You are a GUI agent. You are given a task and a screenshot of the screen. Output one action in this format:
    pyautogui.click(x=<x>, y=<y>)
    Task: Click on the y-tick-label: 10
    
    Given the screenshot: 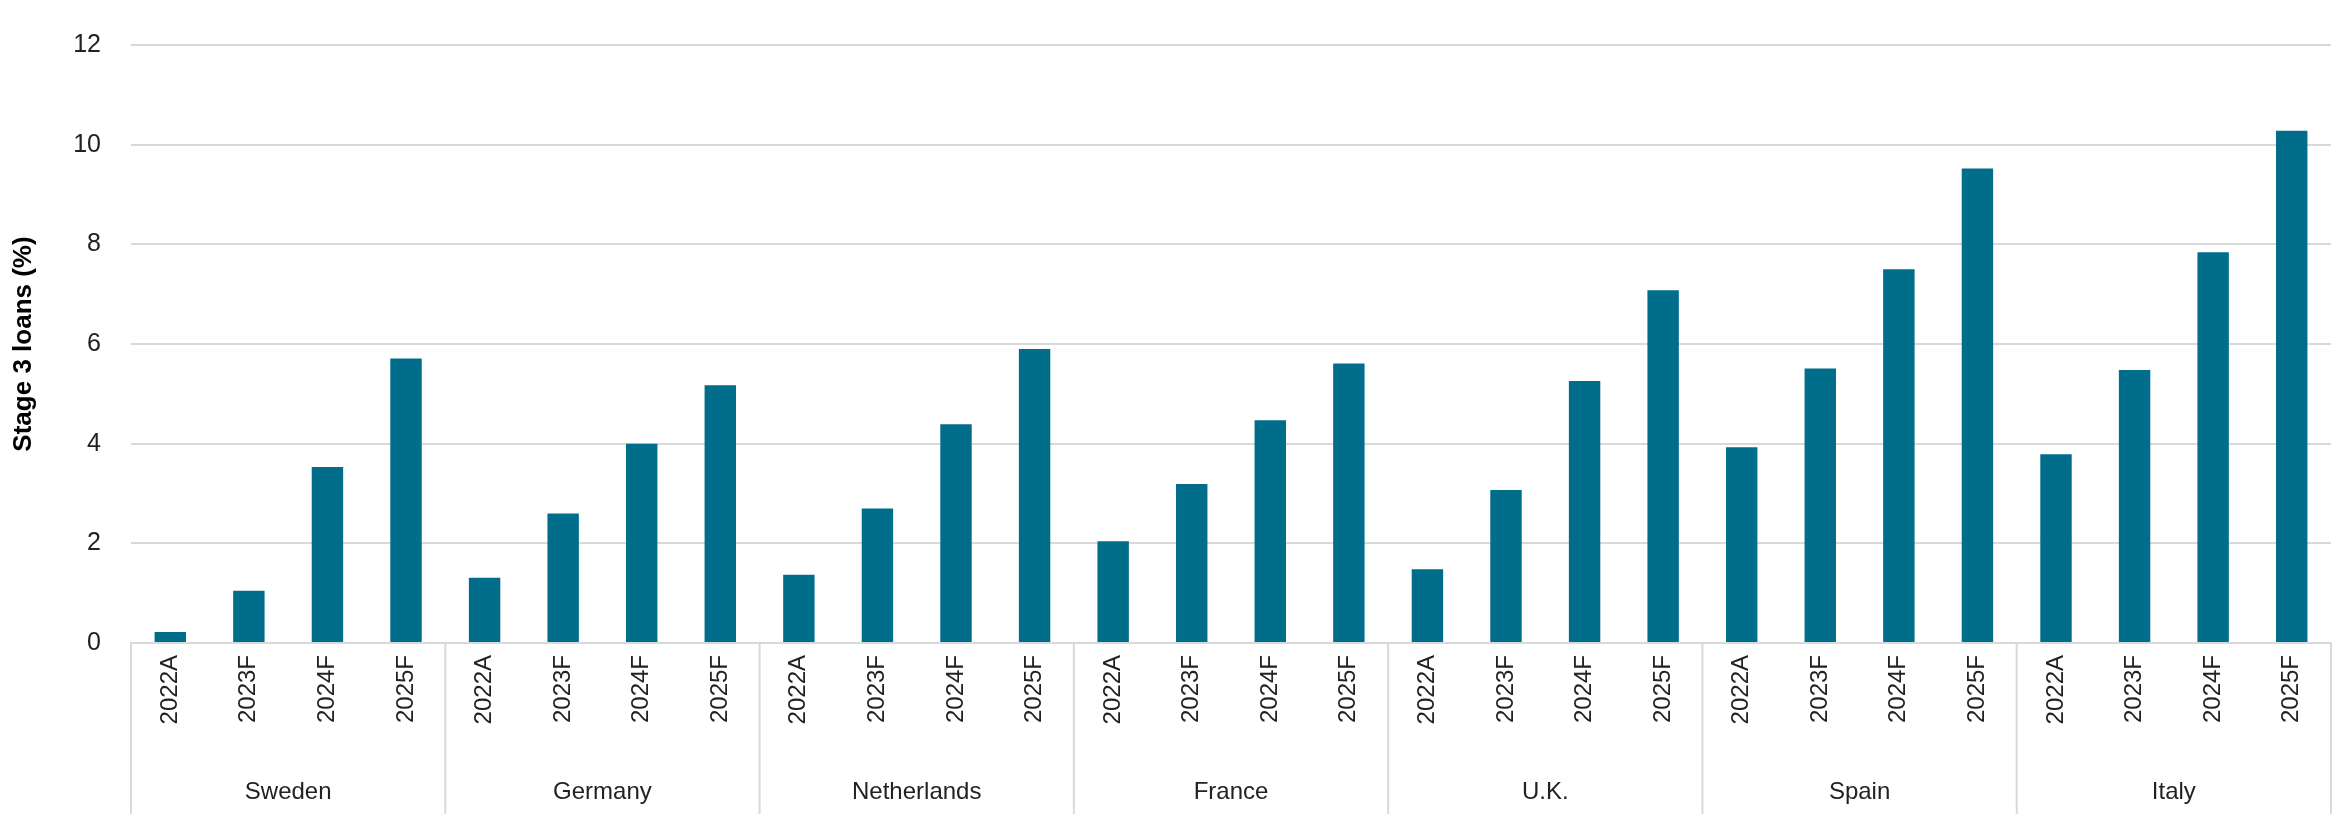 What is the action you would take?
    pyautogui.click(x=87, y=142)
    